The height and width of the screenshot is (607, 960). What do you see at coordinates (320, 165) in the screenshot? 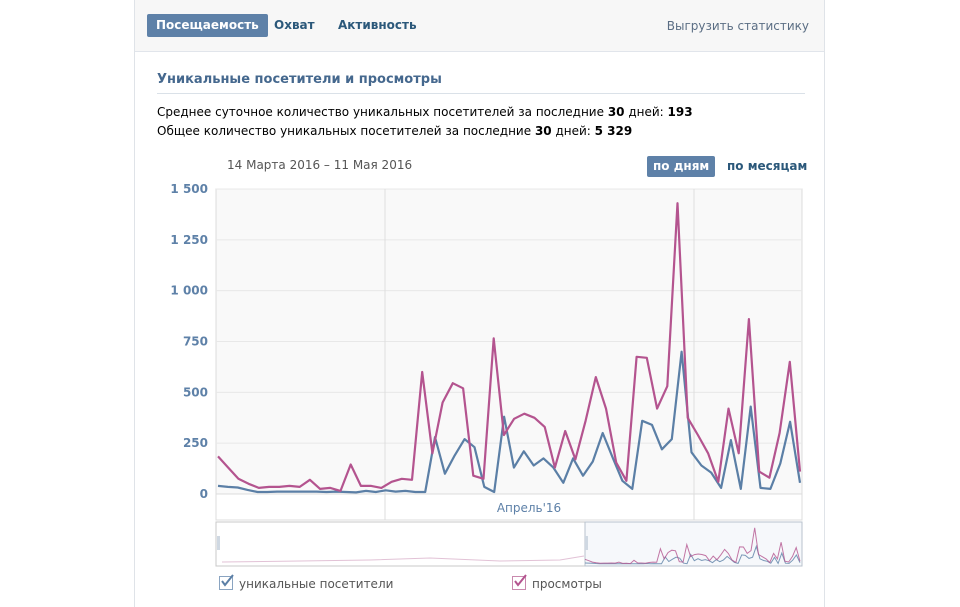
I see `date-range: 14 Марта 2016 – 11 Мая 2016` at bounding box center [320, 165].